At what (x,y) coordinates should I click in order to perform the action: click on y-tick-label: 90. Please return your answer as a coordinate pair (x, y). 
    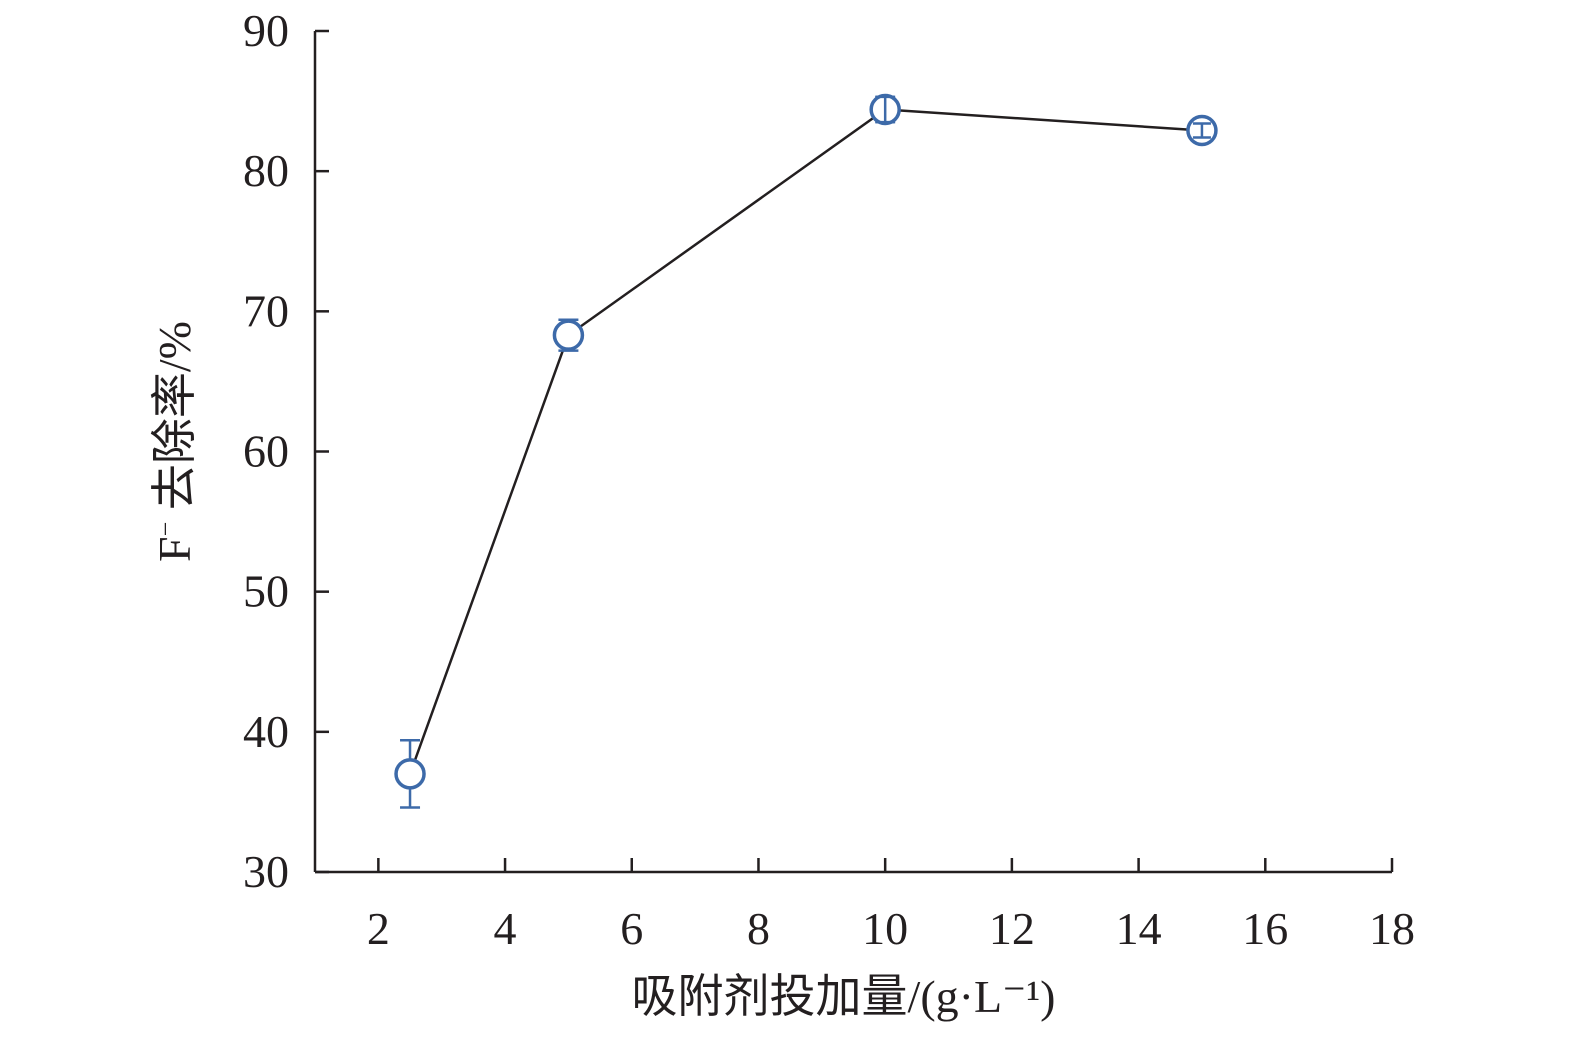
    Looking at the image, I should click on (266, 30).